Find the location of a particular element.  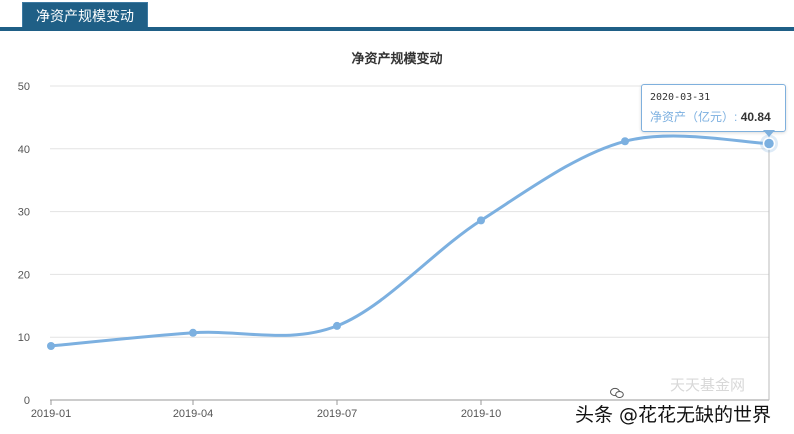

watermark-author: 头条 @花花无缺的世界 is located at coordinates (673, 415).